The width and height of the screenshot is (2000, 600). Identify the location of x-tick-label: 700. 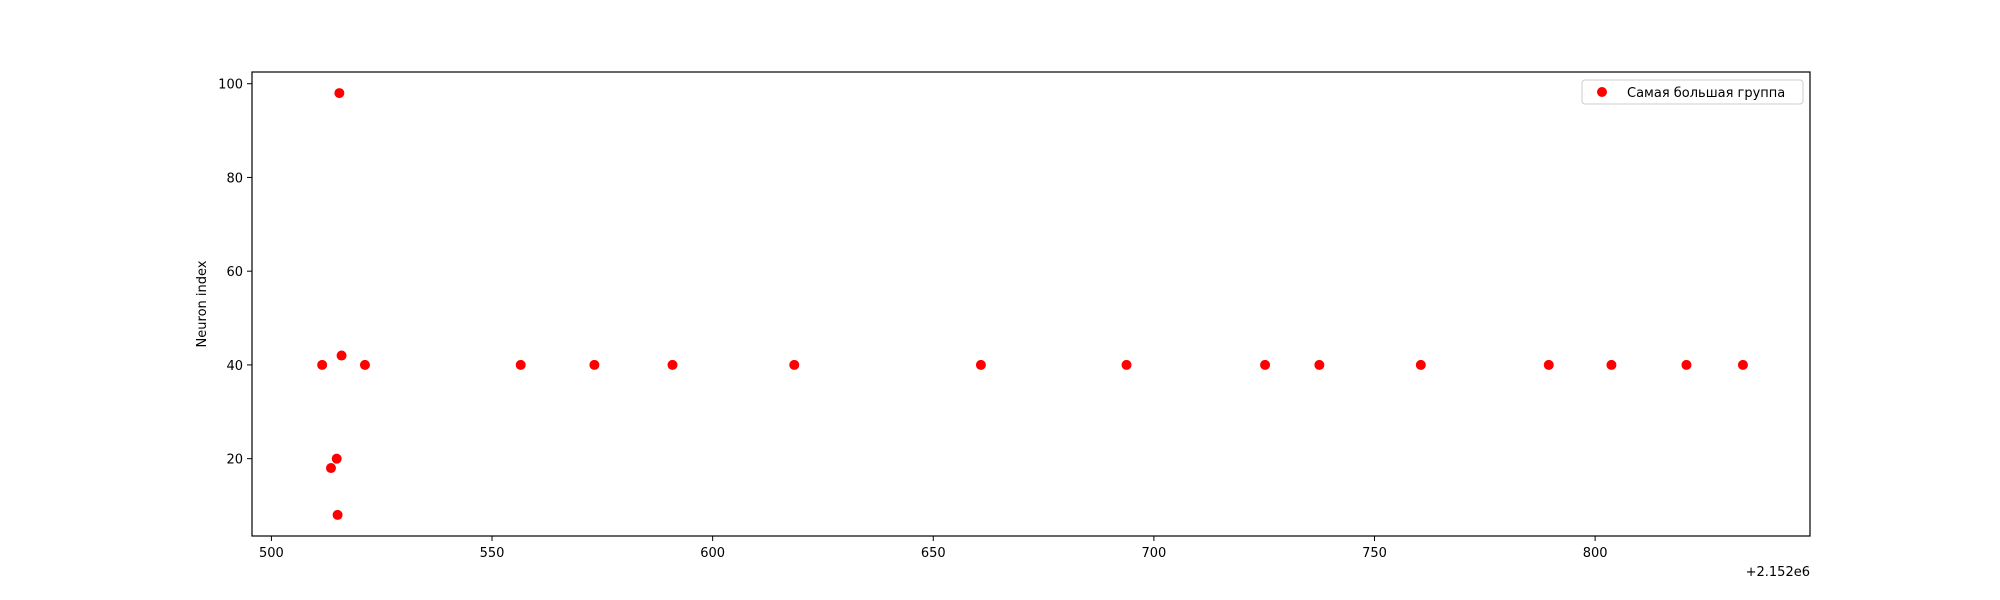
(1153, 553).